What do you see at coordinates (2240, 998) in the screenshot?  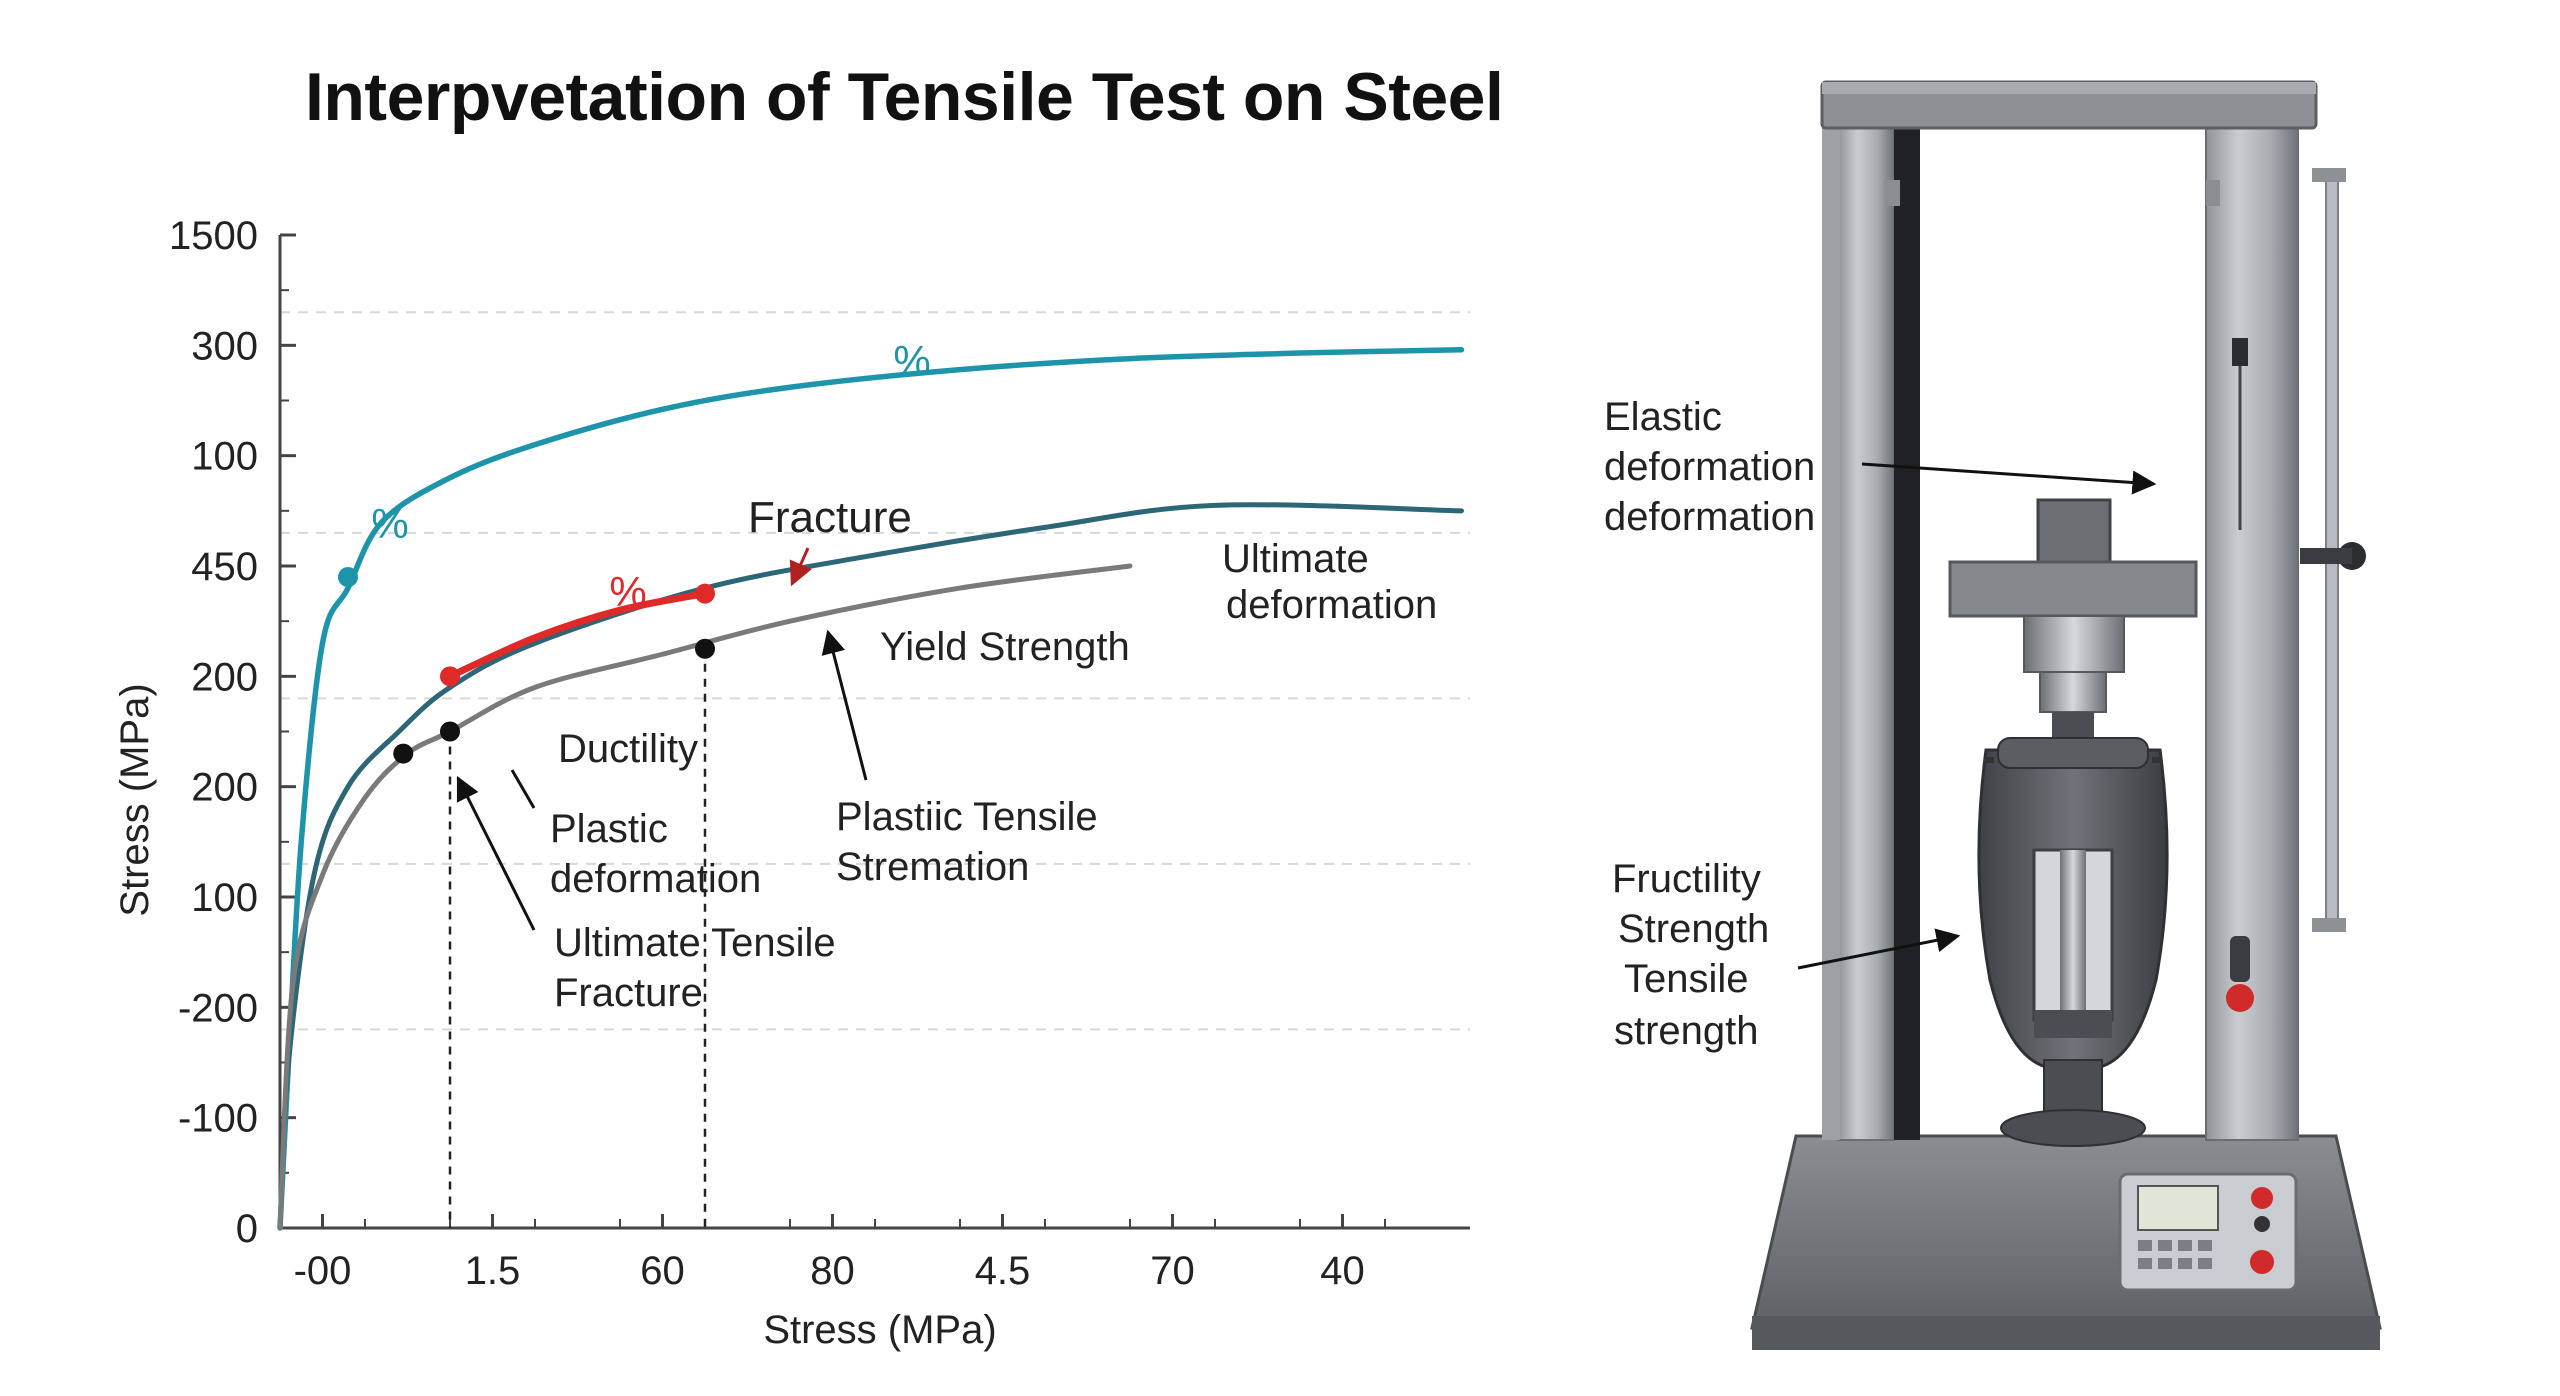 I see `red-knob-icon` at bounding box center [2240, 998].